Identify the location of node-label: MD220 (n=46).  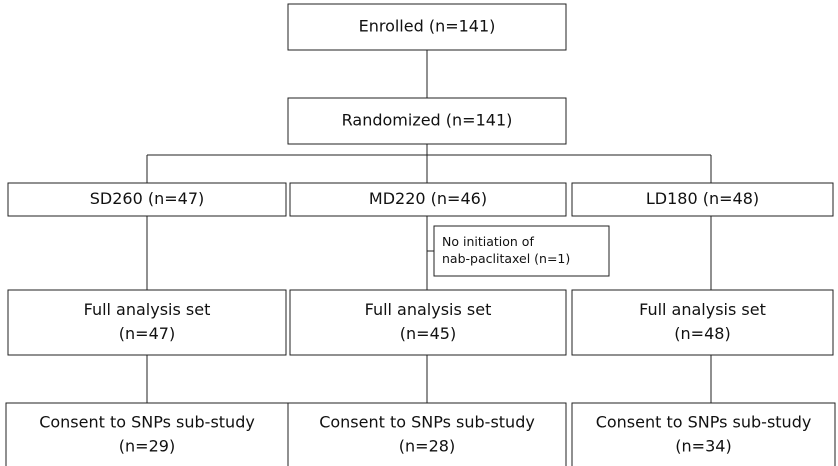
(428, 198).